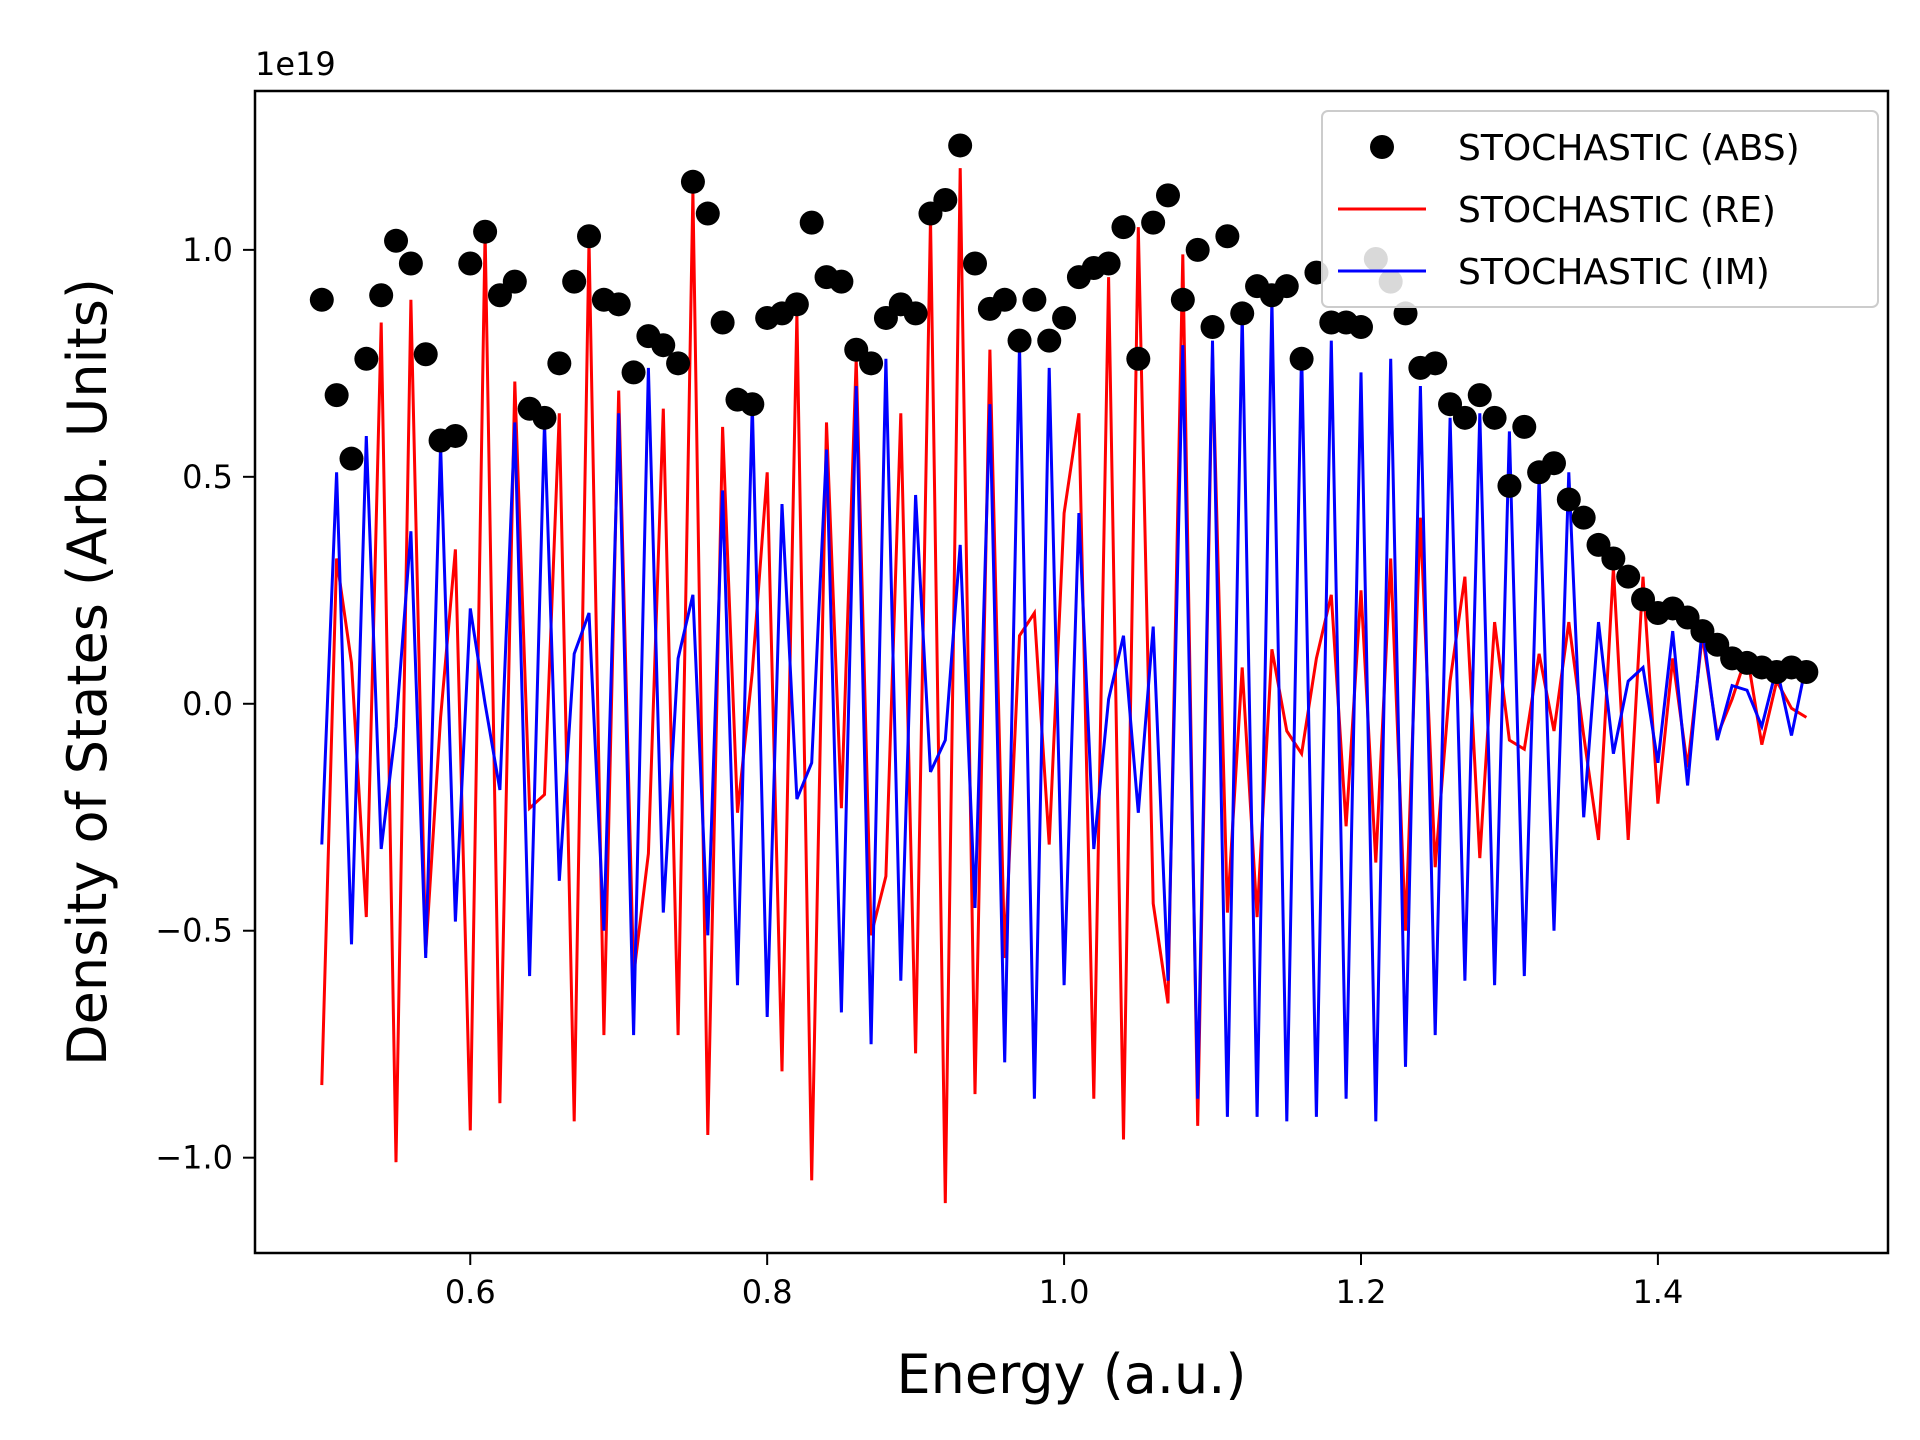 The height and width of the screenshot is (1440, 1920). Describe the element at coordinates (1382, 147) in the screenshot. I see `legend-marker` at that location.